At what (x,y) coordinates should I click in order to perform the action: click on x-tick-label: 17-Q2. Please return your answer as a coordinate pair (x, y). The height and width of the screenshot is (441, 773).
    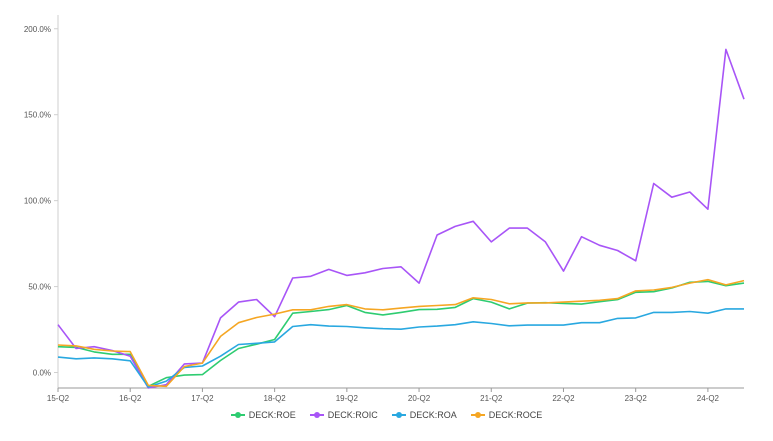
    Looking at the image, I should click on (202, 398).